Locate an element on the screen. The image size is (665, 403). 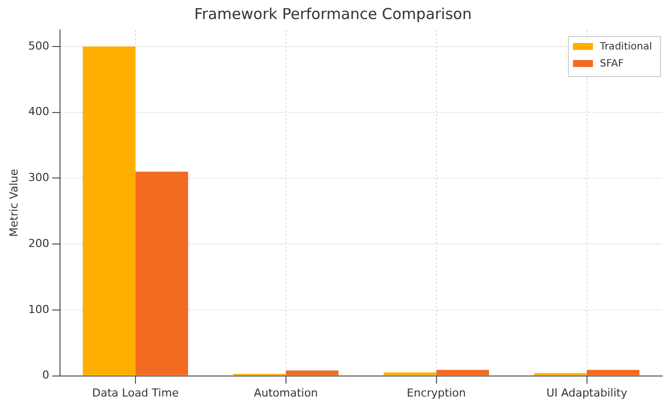
y-axis-title: Metric Value is located at coordinates (13, 202).